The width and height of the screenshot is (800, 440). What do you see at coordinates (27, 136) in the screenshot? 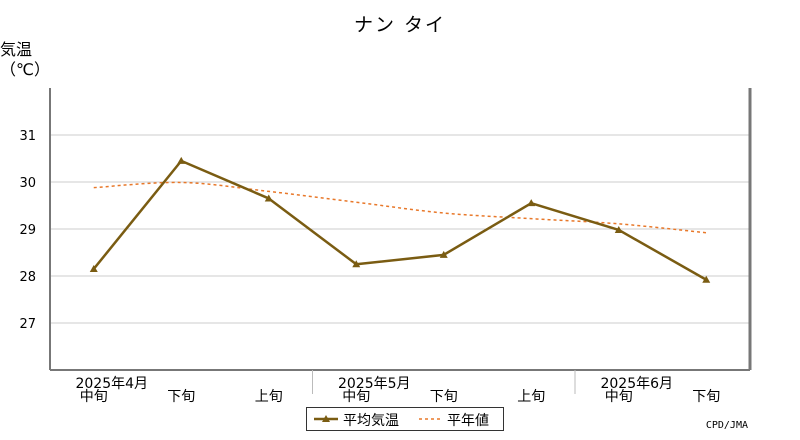
I see `y-tick-label: 31` at bounding box center [27, 136].